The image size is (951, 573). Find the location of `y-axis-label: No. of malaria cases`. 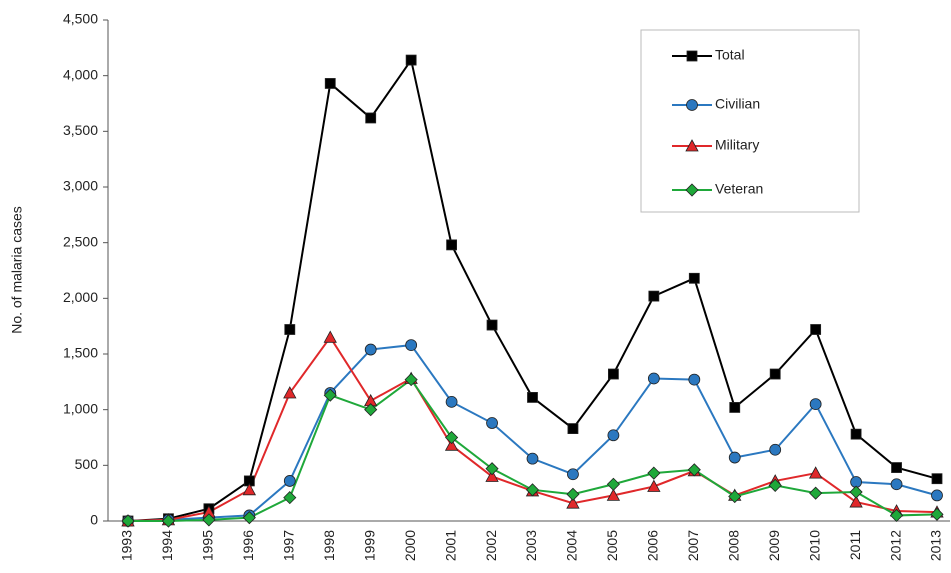

y-axis-label: No. of malaria cases is located at coordinates (17, 270).